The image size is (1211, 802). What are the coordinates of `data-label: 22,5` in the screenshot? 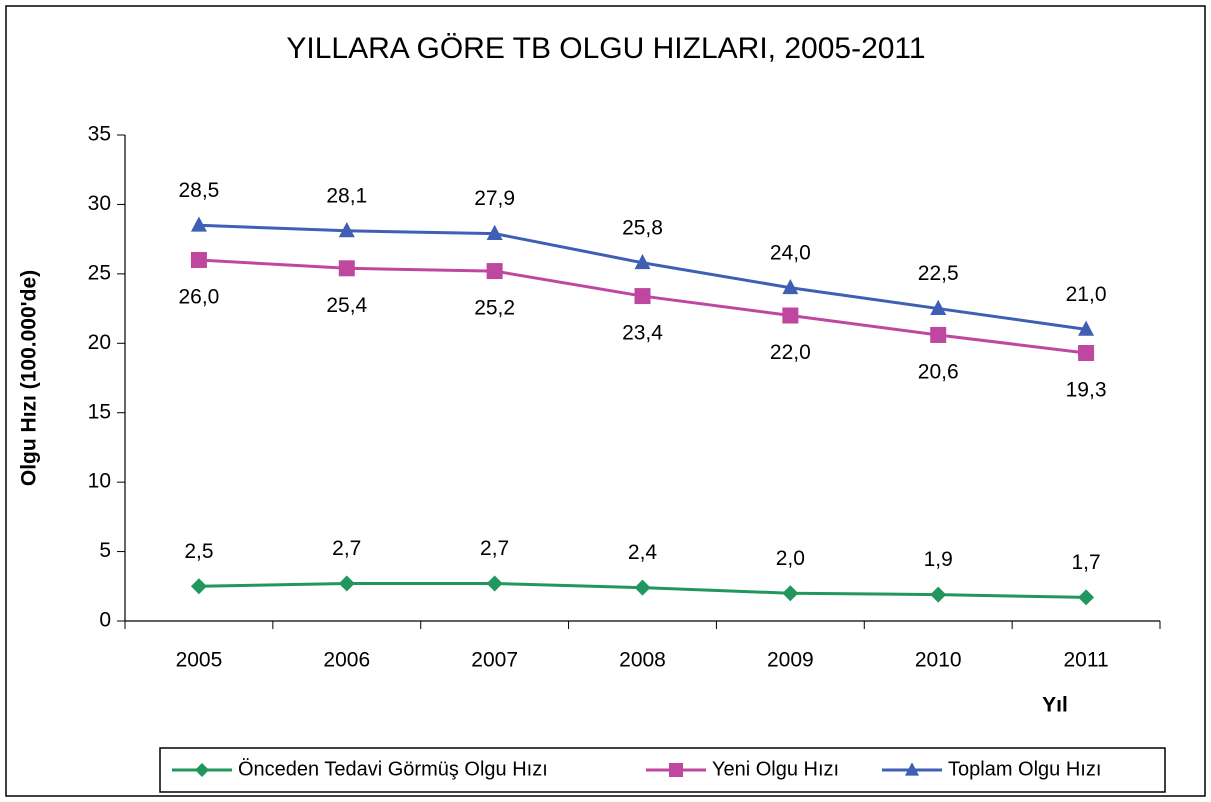 It's located at (938, 273).